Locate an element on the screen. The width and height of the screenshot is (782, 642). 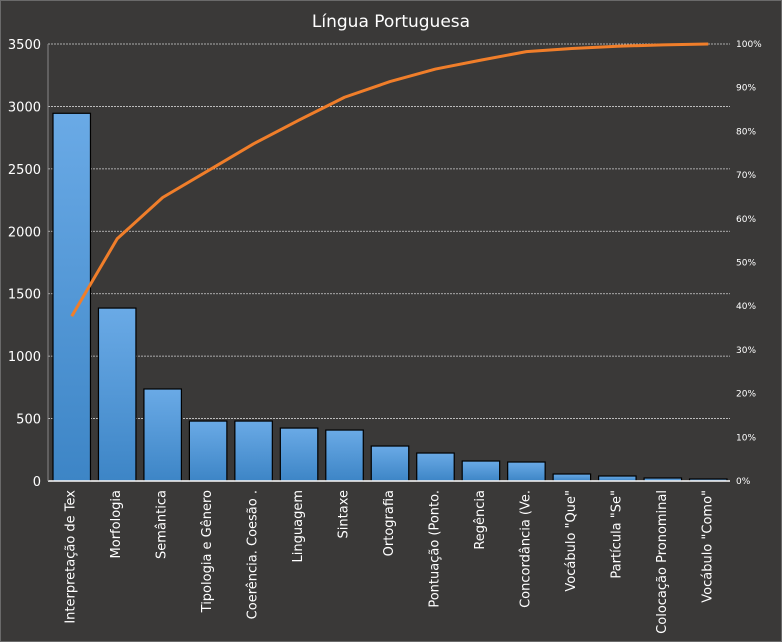
x-tick-label: Vocábulo "Como" is located at coordinates (707, 546).